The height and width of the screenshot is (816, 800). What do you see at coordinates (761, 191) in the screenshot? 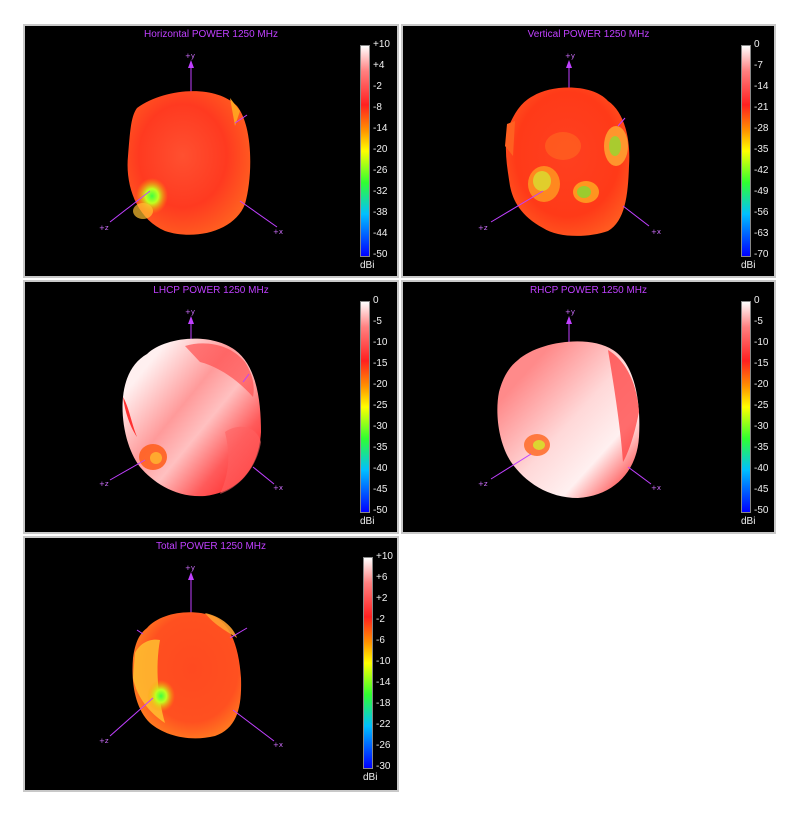
I see `scale-tick-label: -49` at bounding box center [761, 191].